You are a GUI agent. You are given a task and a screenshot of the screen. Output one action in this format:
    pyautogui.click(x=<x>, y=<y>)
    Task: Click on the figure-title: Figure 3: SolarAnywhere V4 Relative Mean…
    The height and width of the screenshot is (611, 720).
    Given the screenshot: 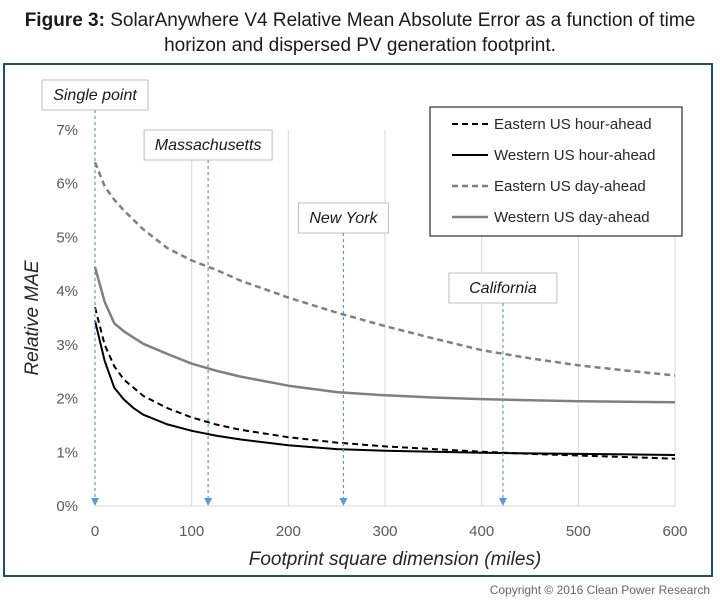 What is the action you would take?
    pyautogui.click(x=360, y=33)
    